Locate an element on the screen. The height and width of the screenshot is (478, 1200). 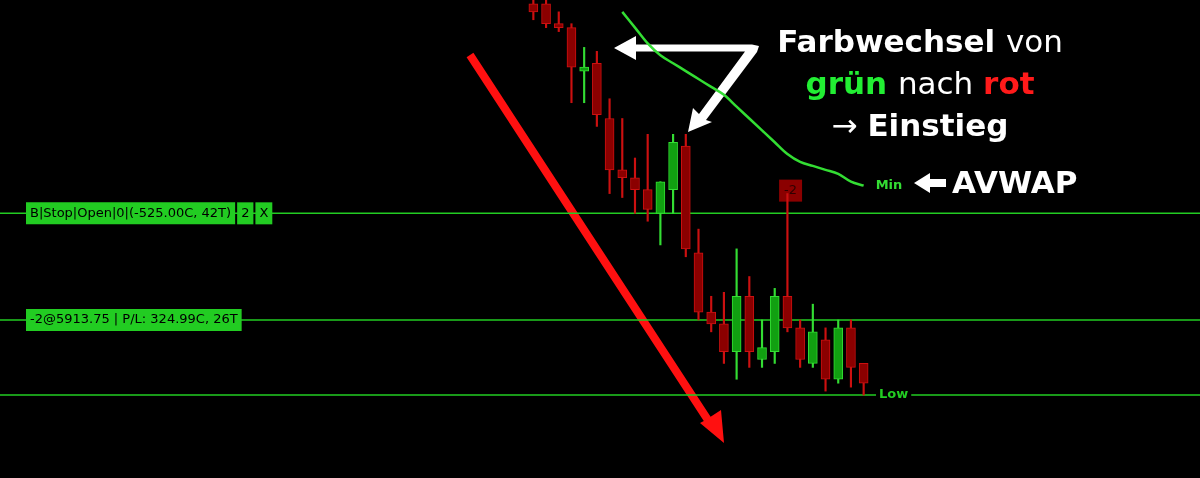
annotation: X is located at coordinates (264, 212).